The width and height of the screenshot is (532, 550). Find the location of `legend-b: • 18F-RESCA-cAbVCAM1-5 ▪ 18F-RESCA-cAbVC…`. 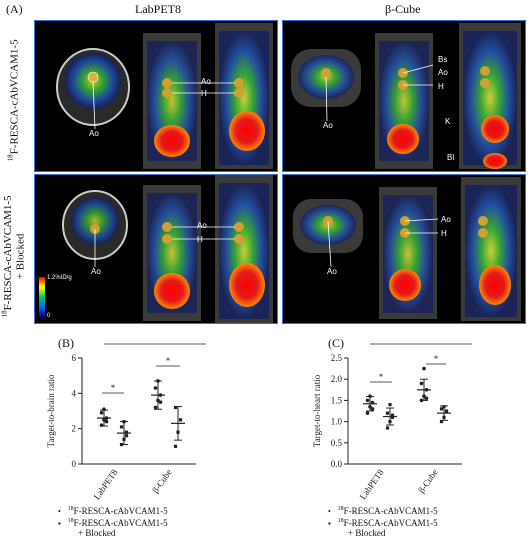

legend-b: • 18F-RESCA-cAbVCAM1-5 ▪ 18F-RESCA-cAbVC… is located at coordinates (113, 522).